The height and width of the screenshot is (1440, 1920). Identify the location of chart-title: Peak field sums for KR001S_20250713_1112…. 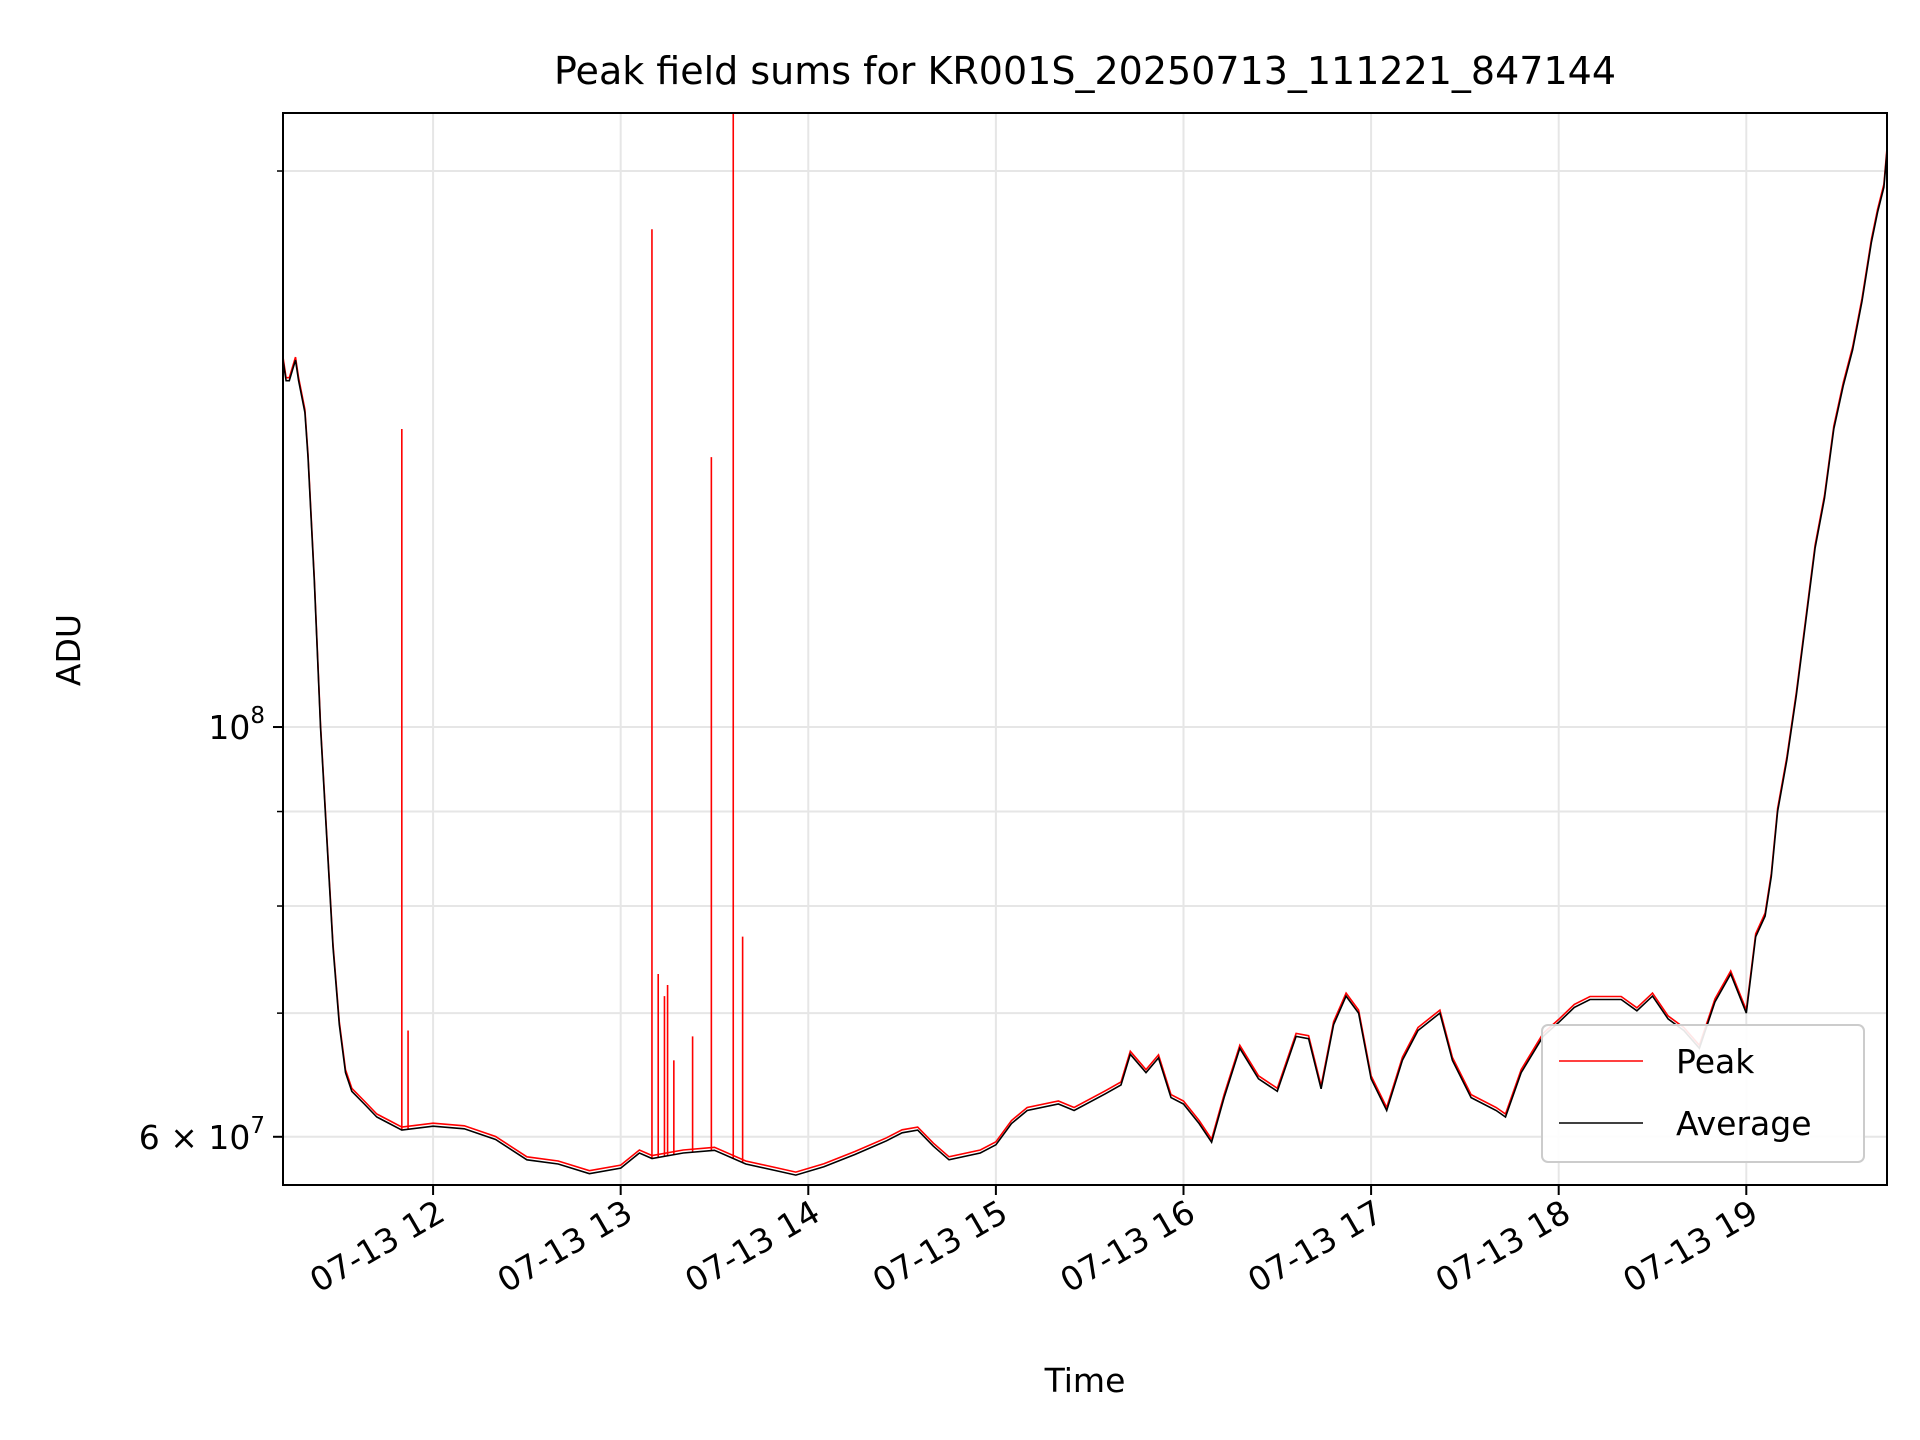
(1085, 71).